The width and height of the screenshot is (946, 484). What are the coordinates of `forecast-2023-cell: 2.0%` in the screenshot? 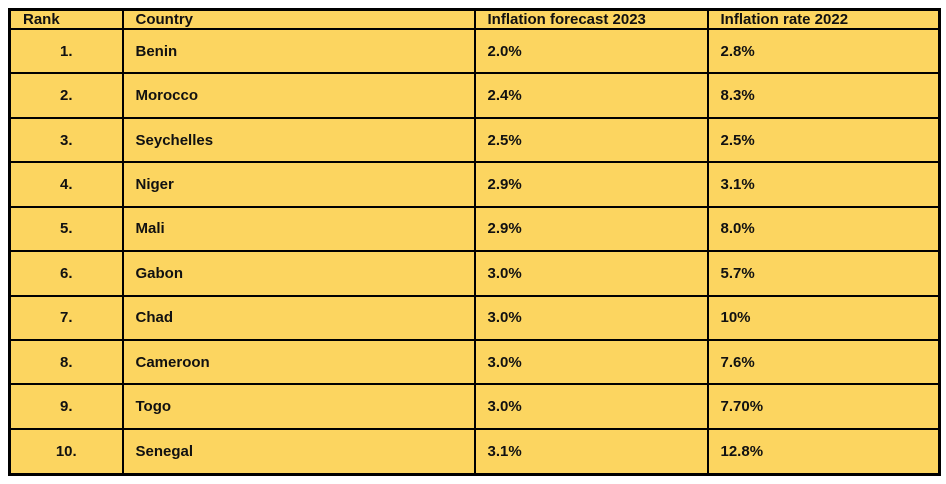 It's located at (591, 51).